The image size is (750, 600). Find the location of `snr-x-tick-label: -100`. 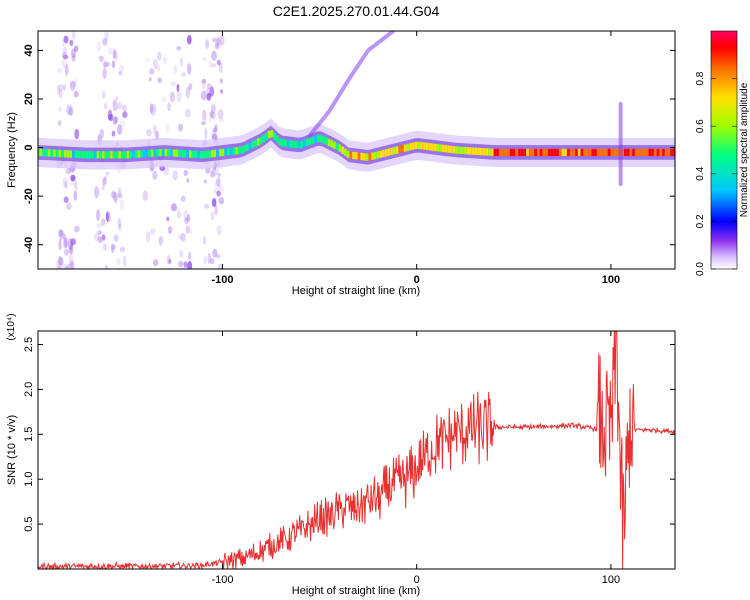

snr-x-tick-label: -100 is located at coordinates (222, 580).